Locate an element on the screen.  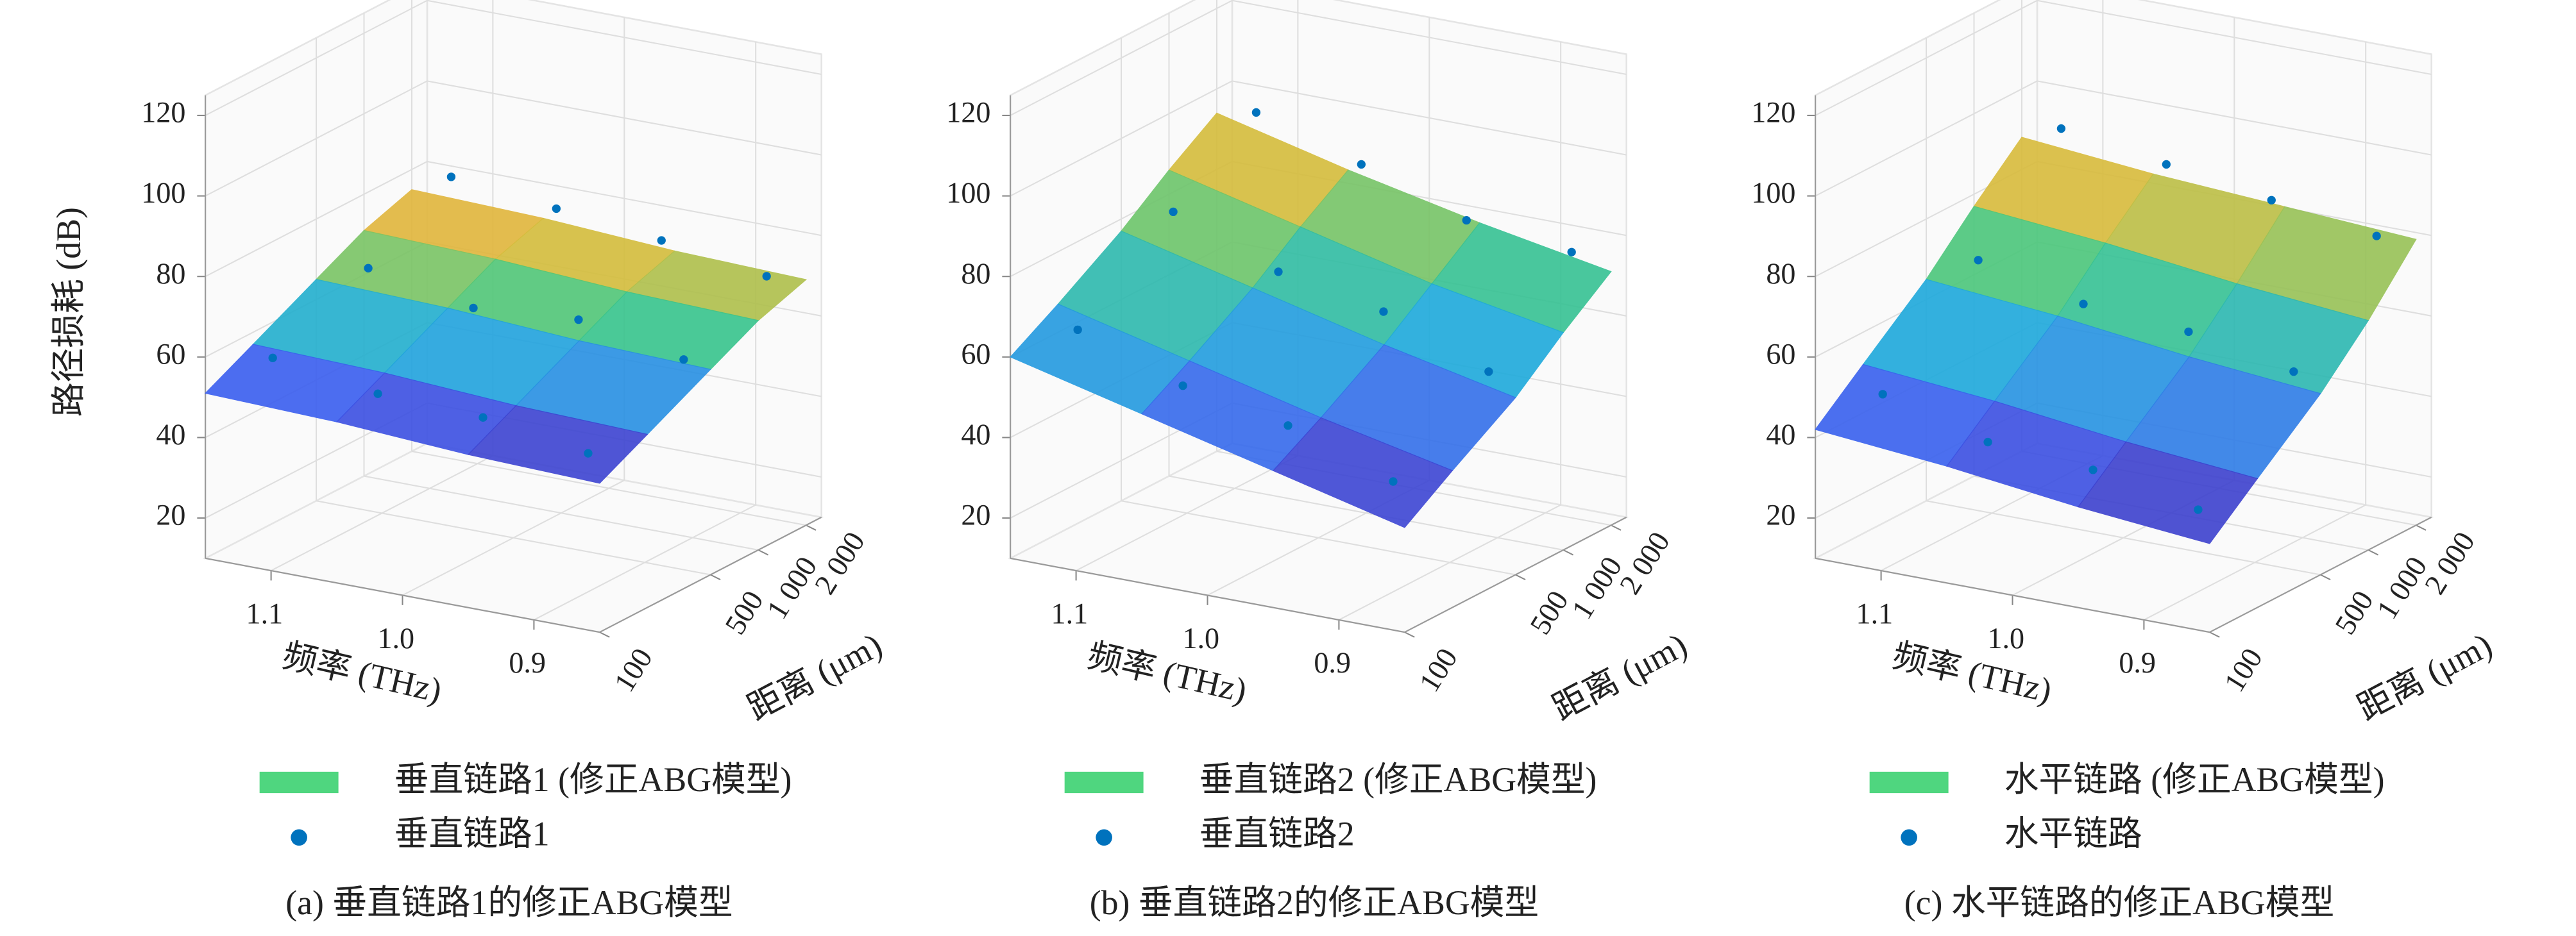
y-tick-label: 100 is located at coordinates (2243, 670).